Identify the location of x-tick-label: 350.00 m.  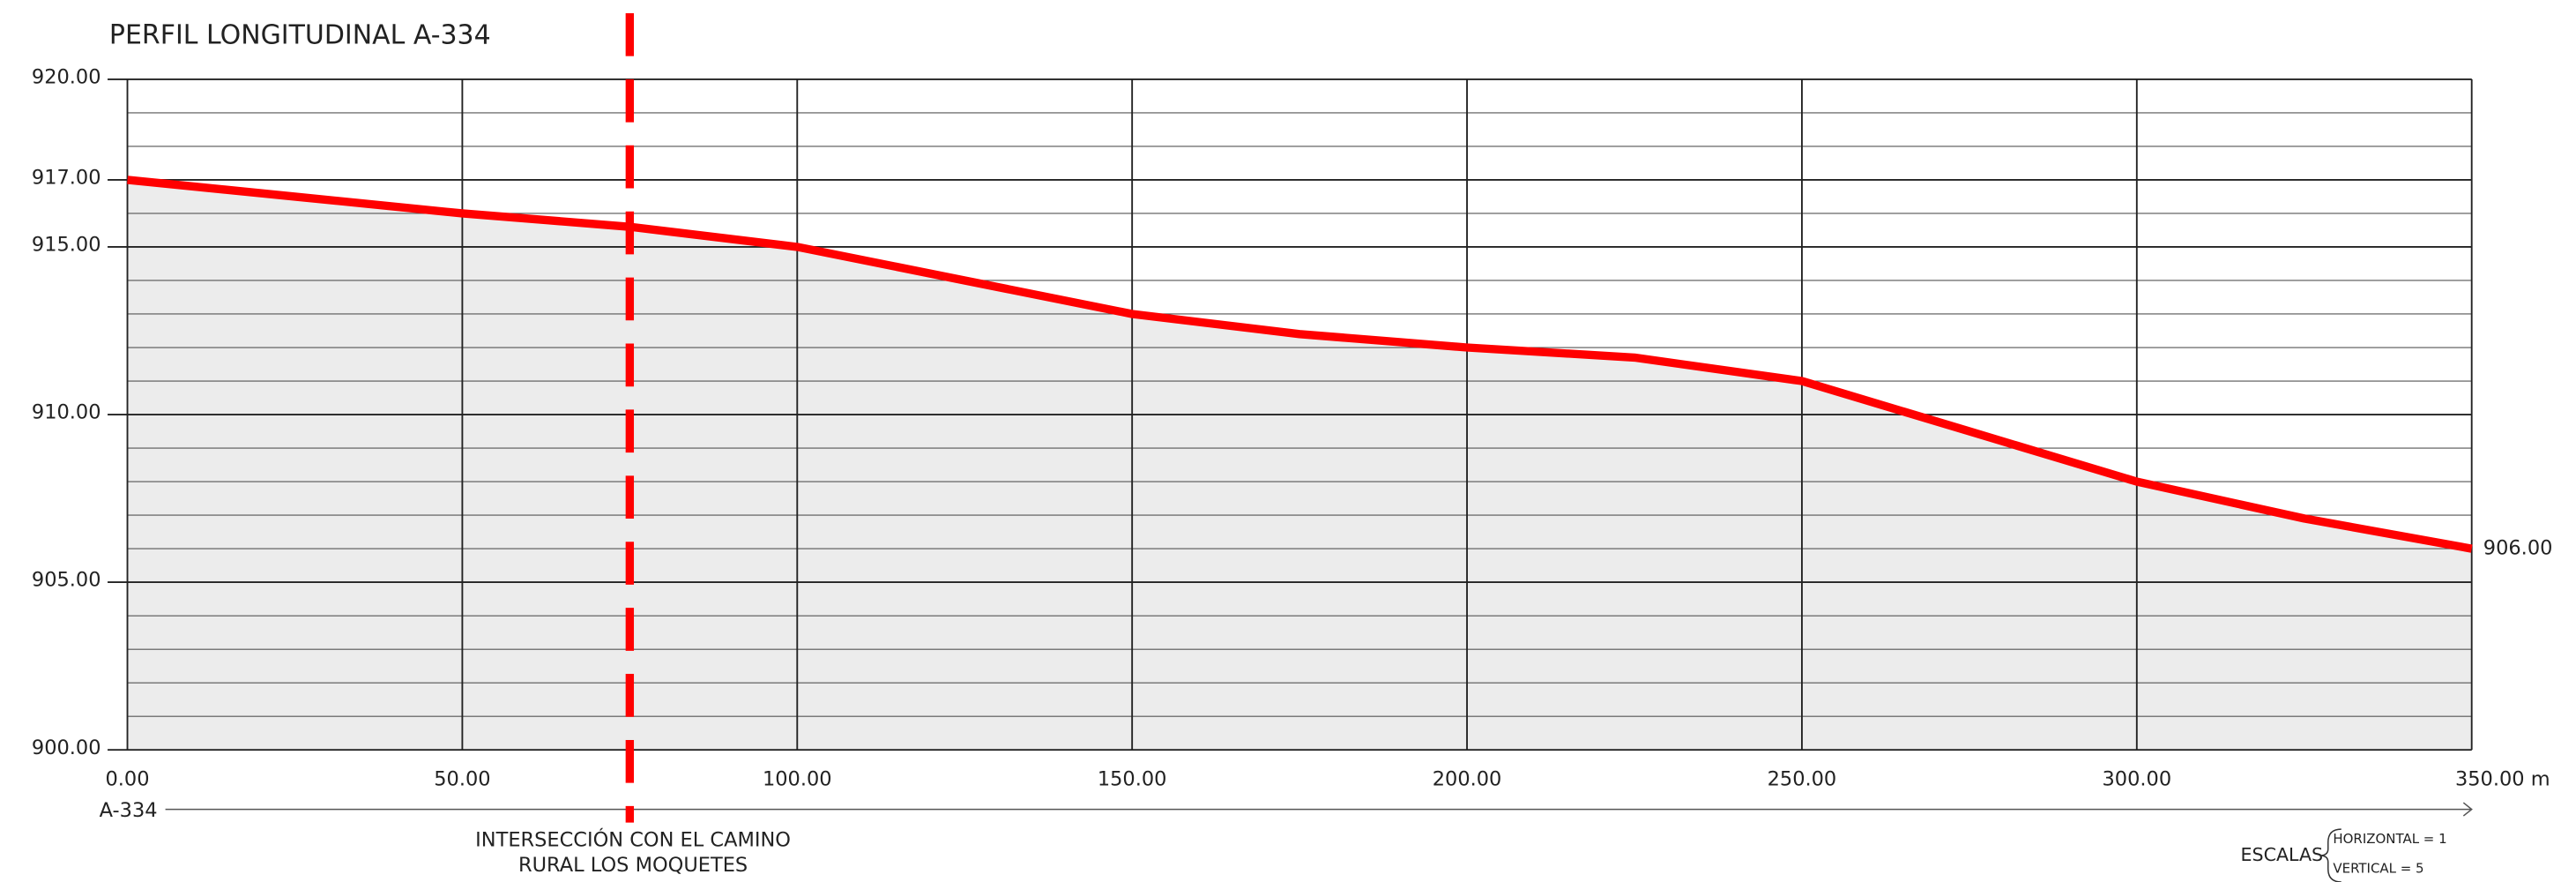
(2502, 778).